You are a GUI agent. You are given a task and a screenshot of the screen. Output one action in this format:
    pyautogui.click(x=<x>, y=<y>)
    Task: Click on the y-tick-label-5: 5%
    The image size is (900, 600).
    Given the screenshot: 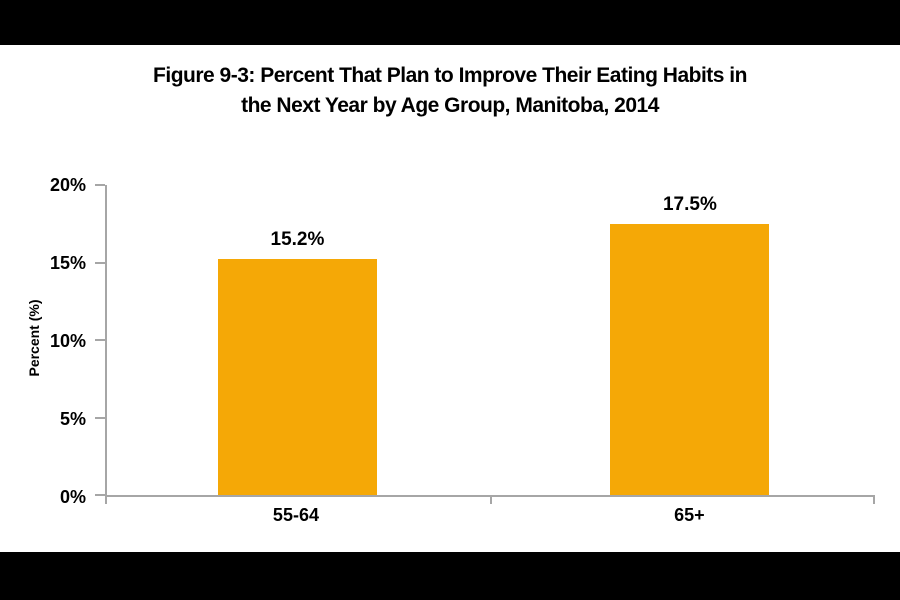 What is the action you would take?
    pyautogui.click(x=72, y=419)
    